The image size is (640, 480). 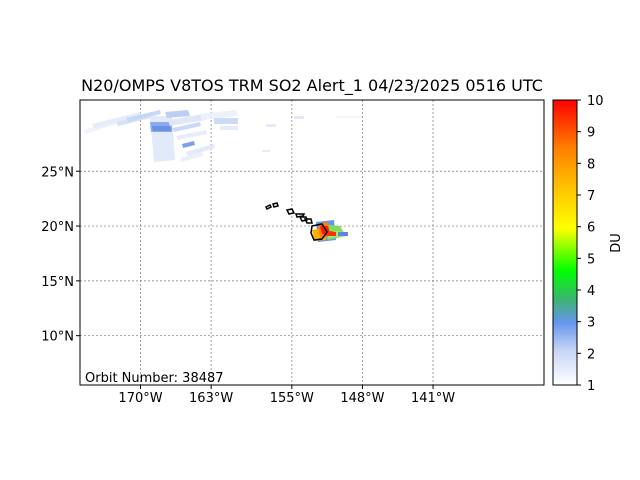 I want to click on lat-tick-label: 20°N, so click(x=57, y=227).